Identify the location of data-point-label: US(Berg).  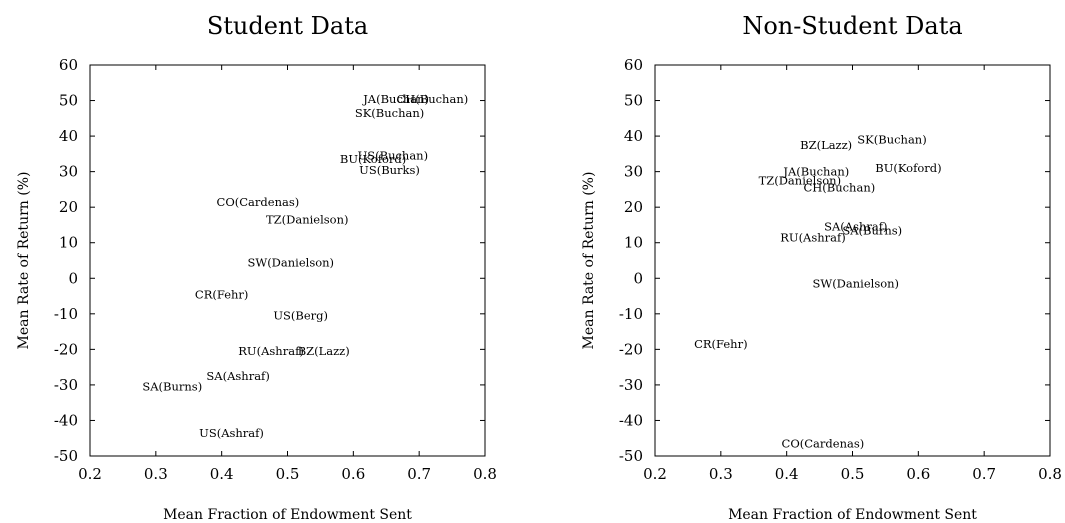
(300, 316).